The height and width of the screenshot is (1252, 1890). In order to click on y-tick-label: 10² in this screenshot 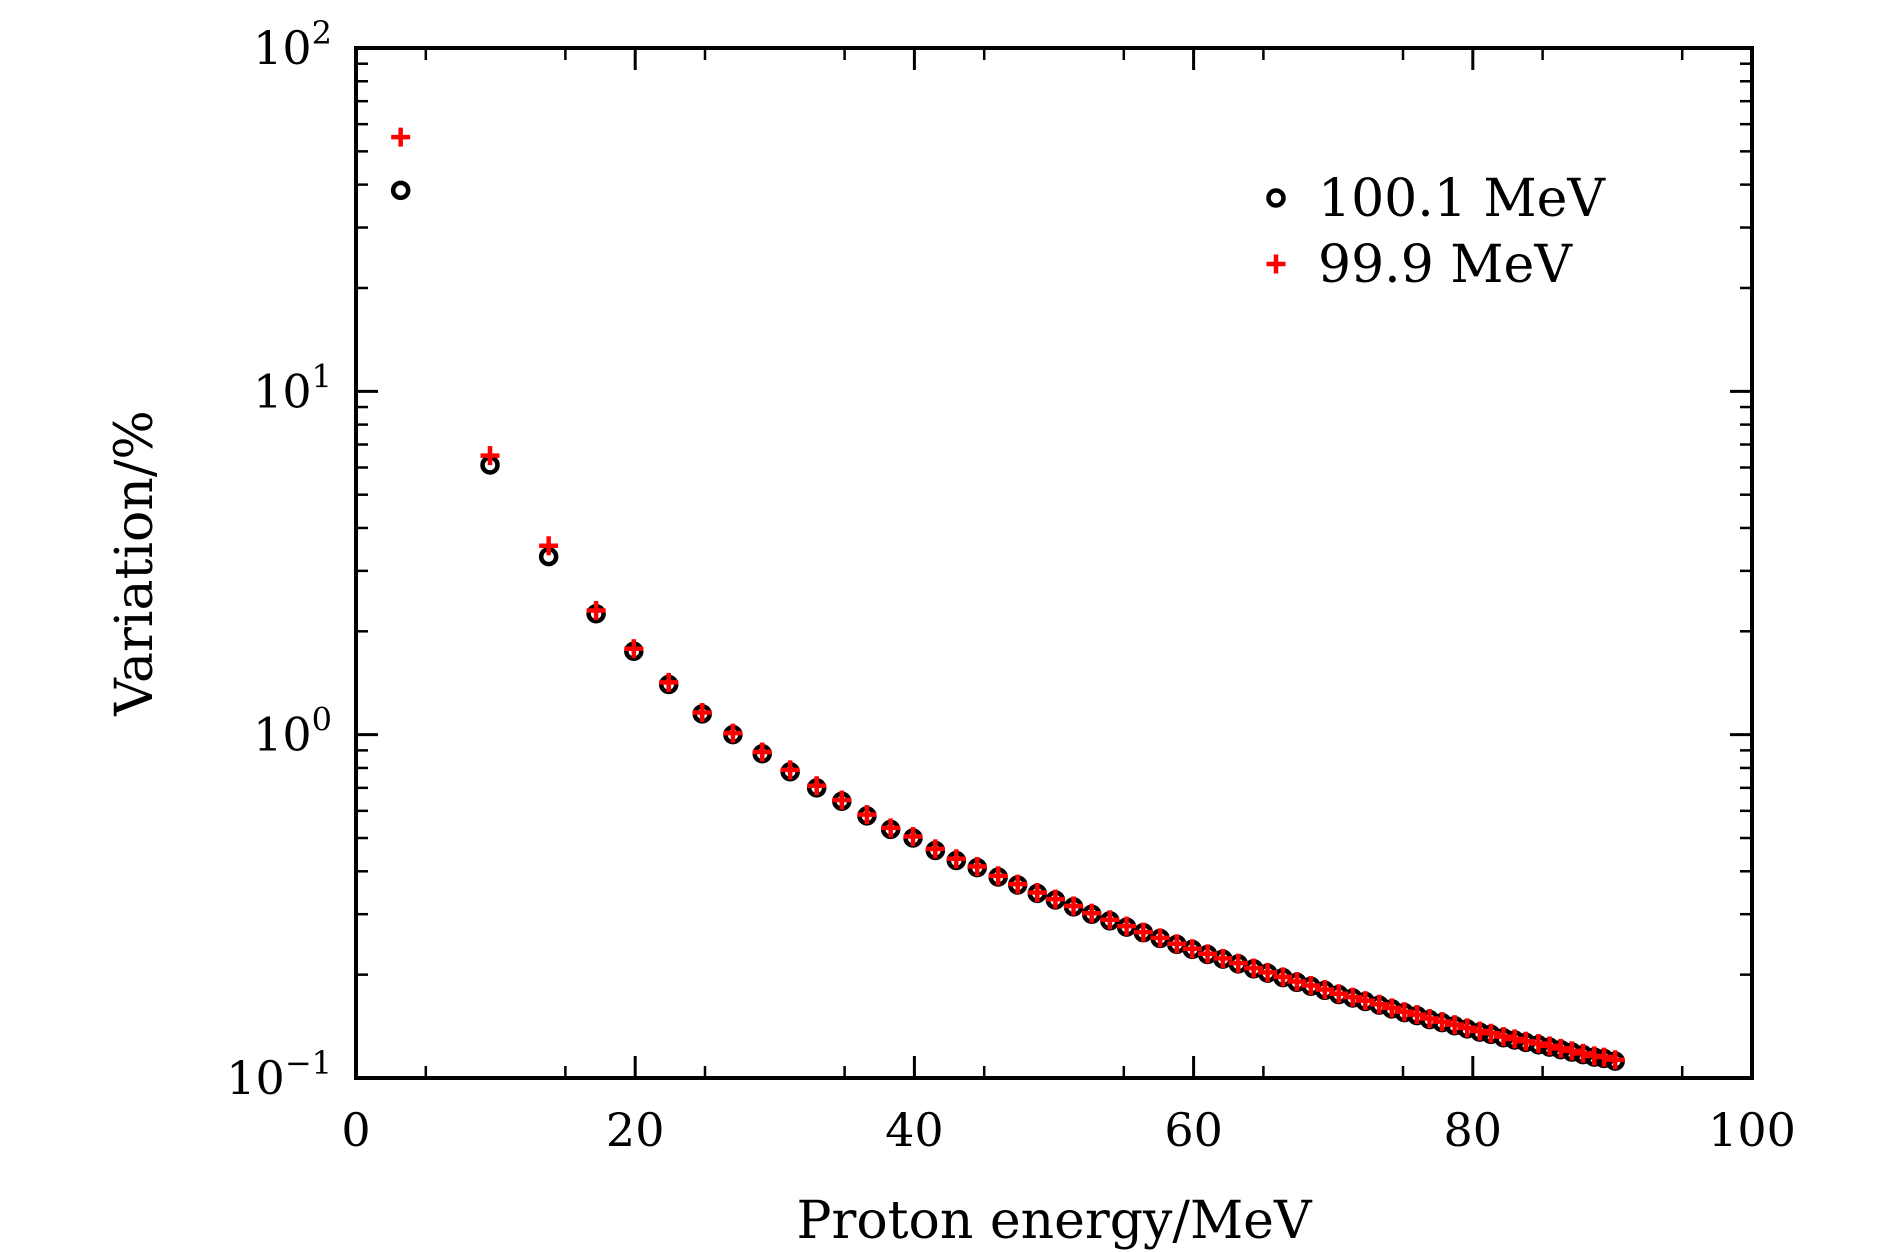, I will do `click(292, 44)`.